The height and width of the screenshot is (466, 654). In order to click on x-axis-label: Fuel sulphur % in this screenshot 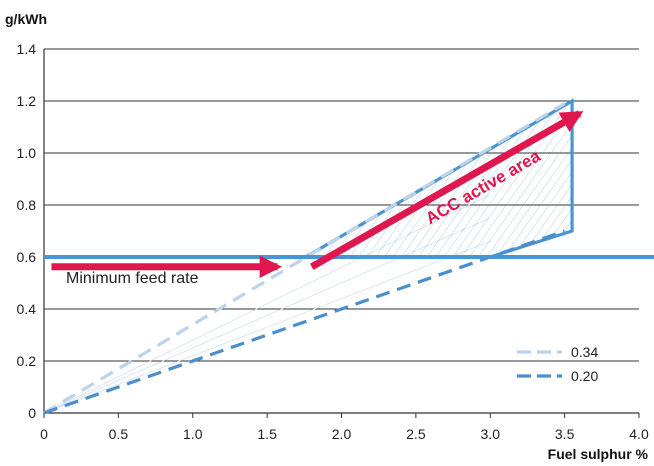, I will do `click(598, 454)`.